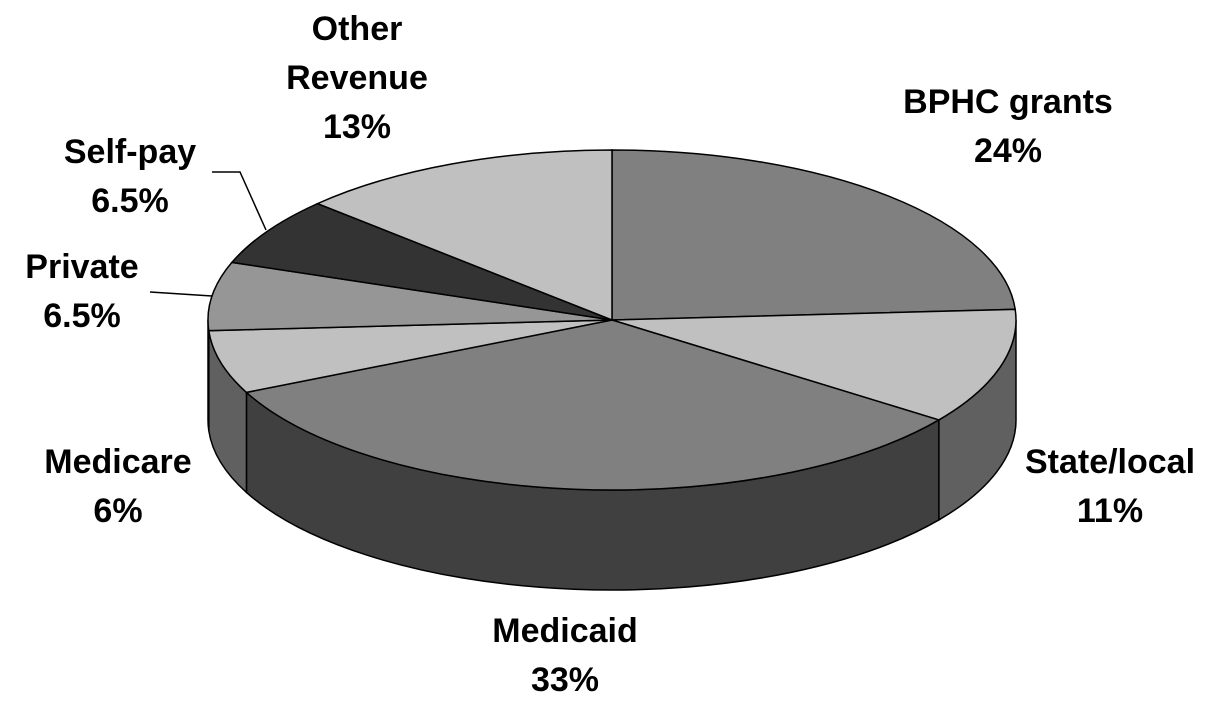 Image resolution: width=1221 pixels, height=701 pixels. What do you see at coordinates (208, 375) in the screenshot?
I see `slice-side` at bounding box center [208, 375].